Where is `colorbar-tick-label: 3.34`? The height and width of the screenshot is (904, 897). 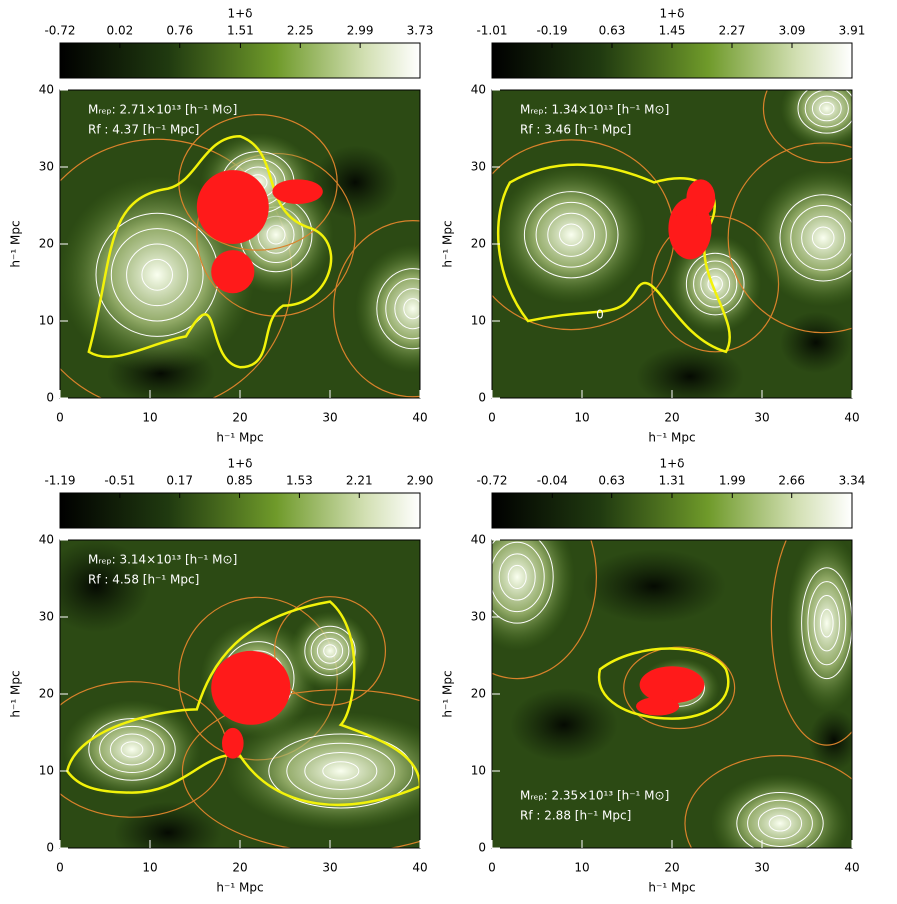
colorbar-tick-label: 3.34 is located at coordinates (852, 481).